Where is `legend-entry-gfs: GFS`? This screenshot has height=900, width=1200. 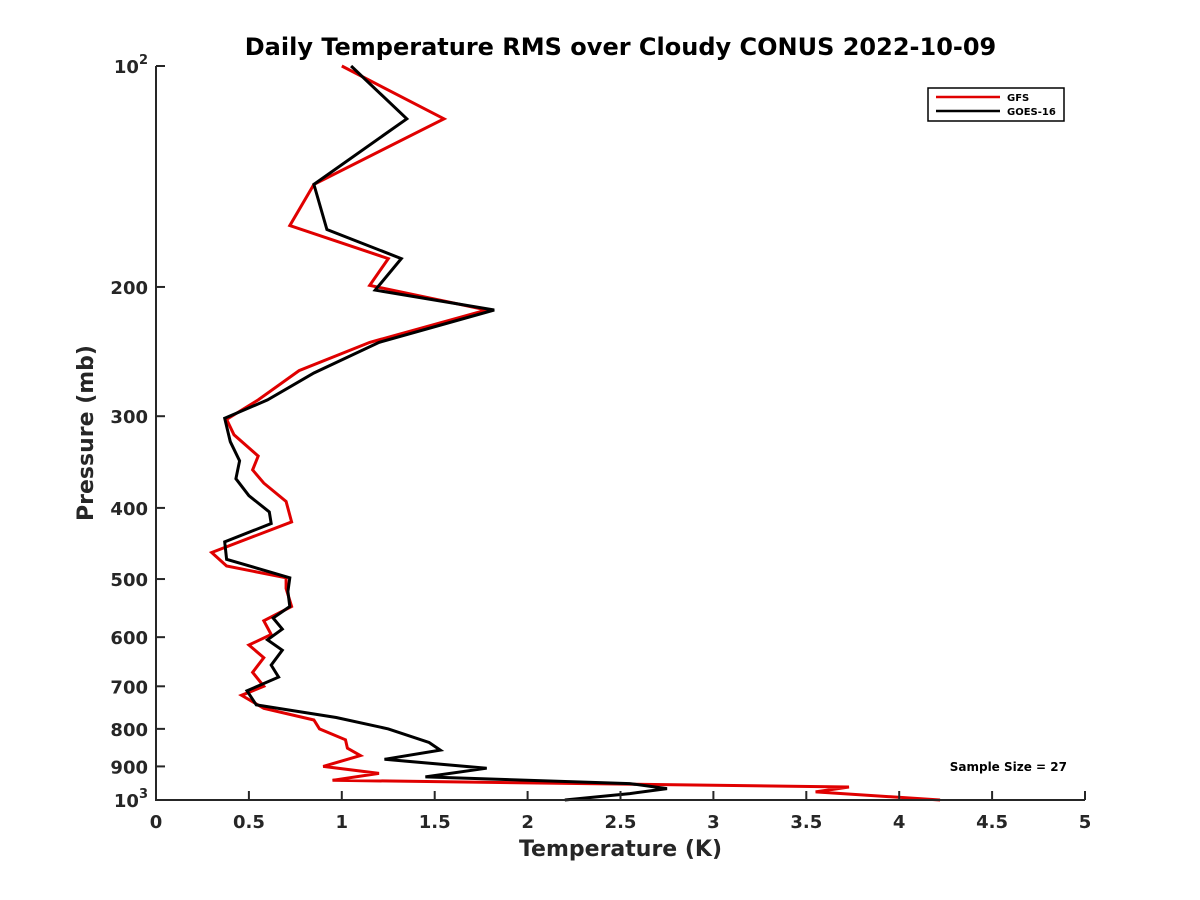 legend-entry-gfs: GFS is located at coordinates (1018, 98).